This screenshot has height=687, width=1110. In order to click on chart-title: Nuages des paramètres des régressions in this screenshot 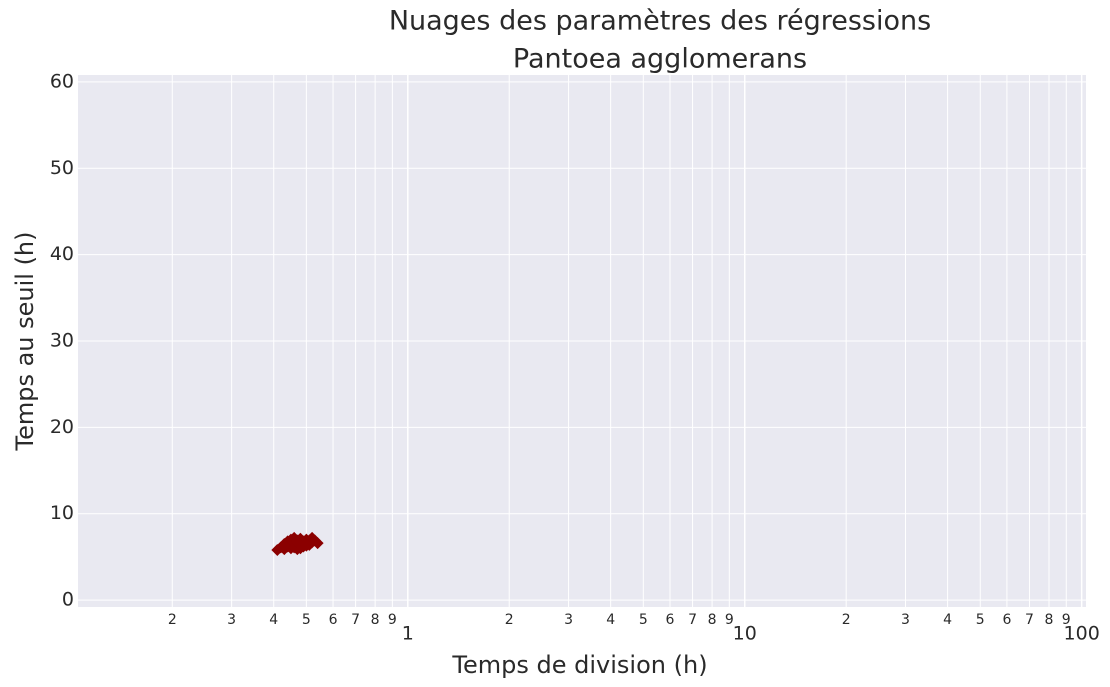, I will do `click(660, 21)`.